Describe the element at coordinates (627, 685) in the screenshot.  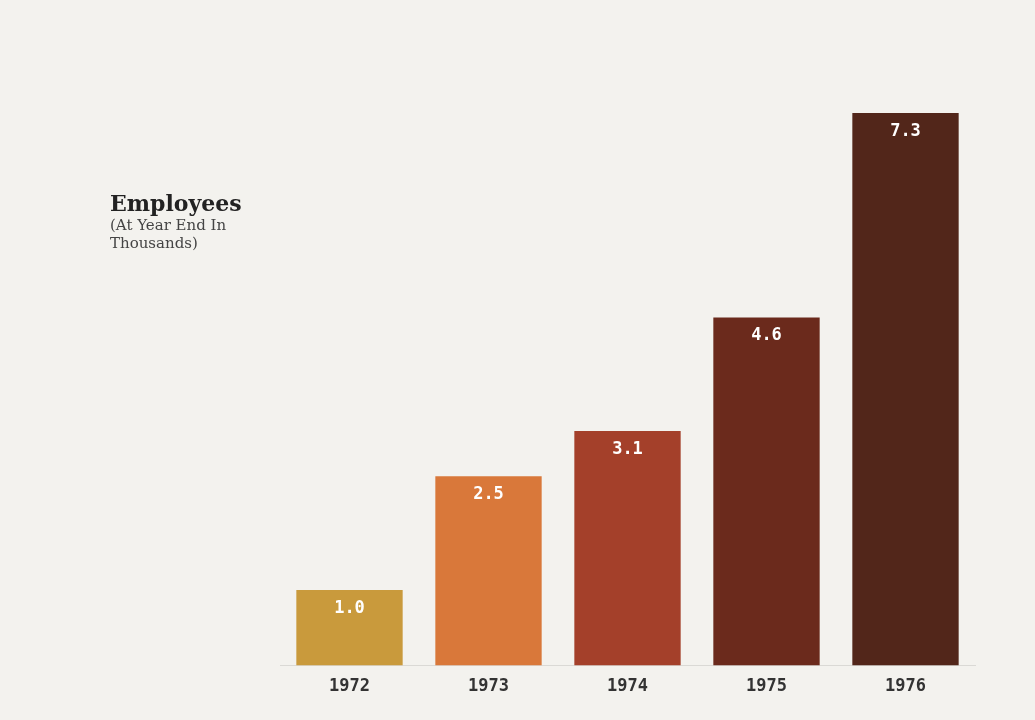
I see `x-tick-label: 1974` at that location.